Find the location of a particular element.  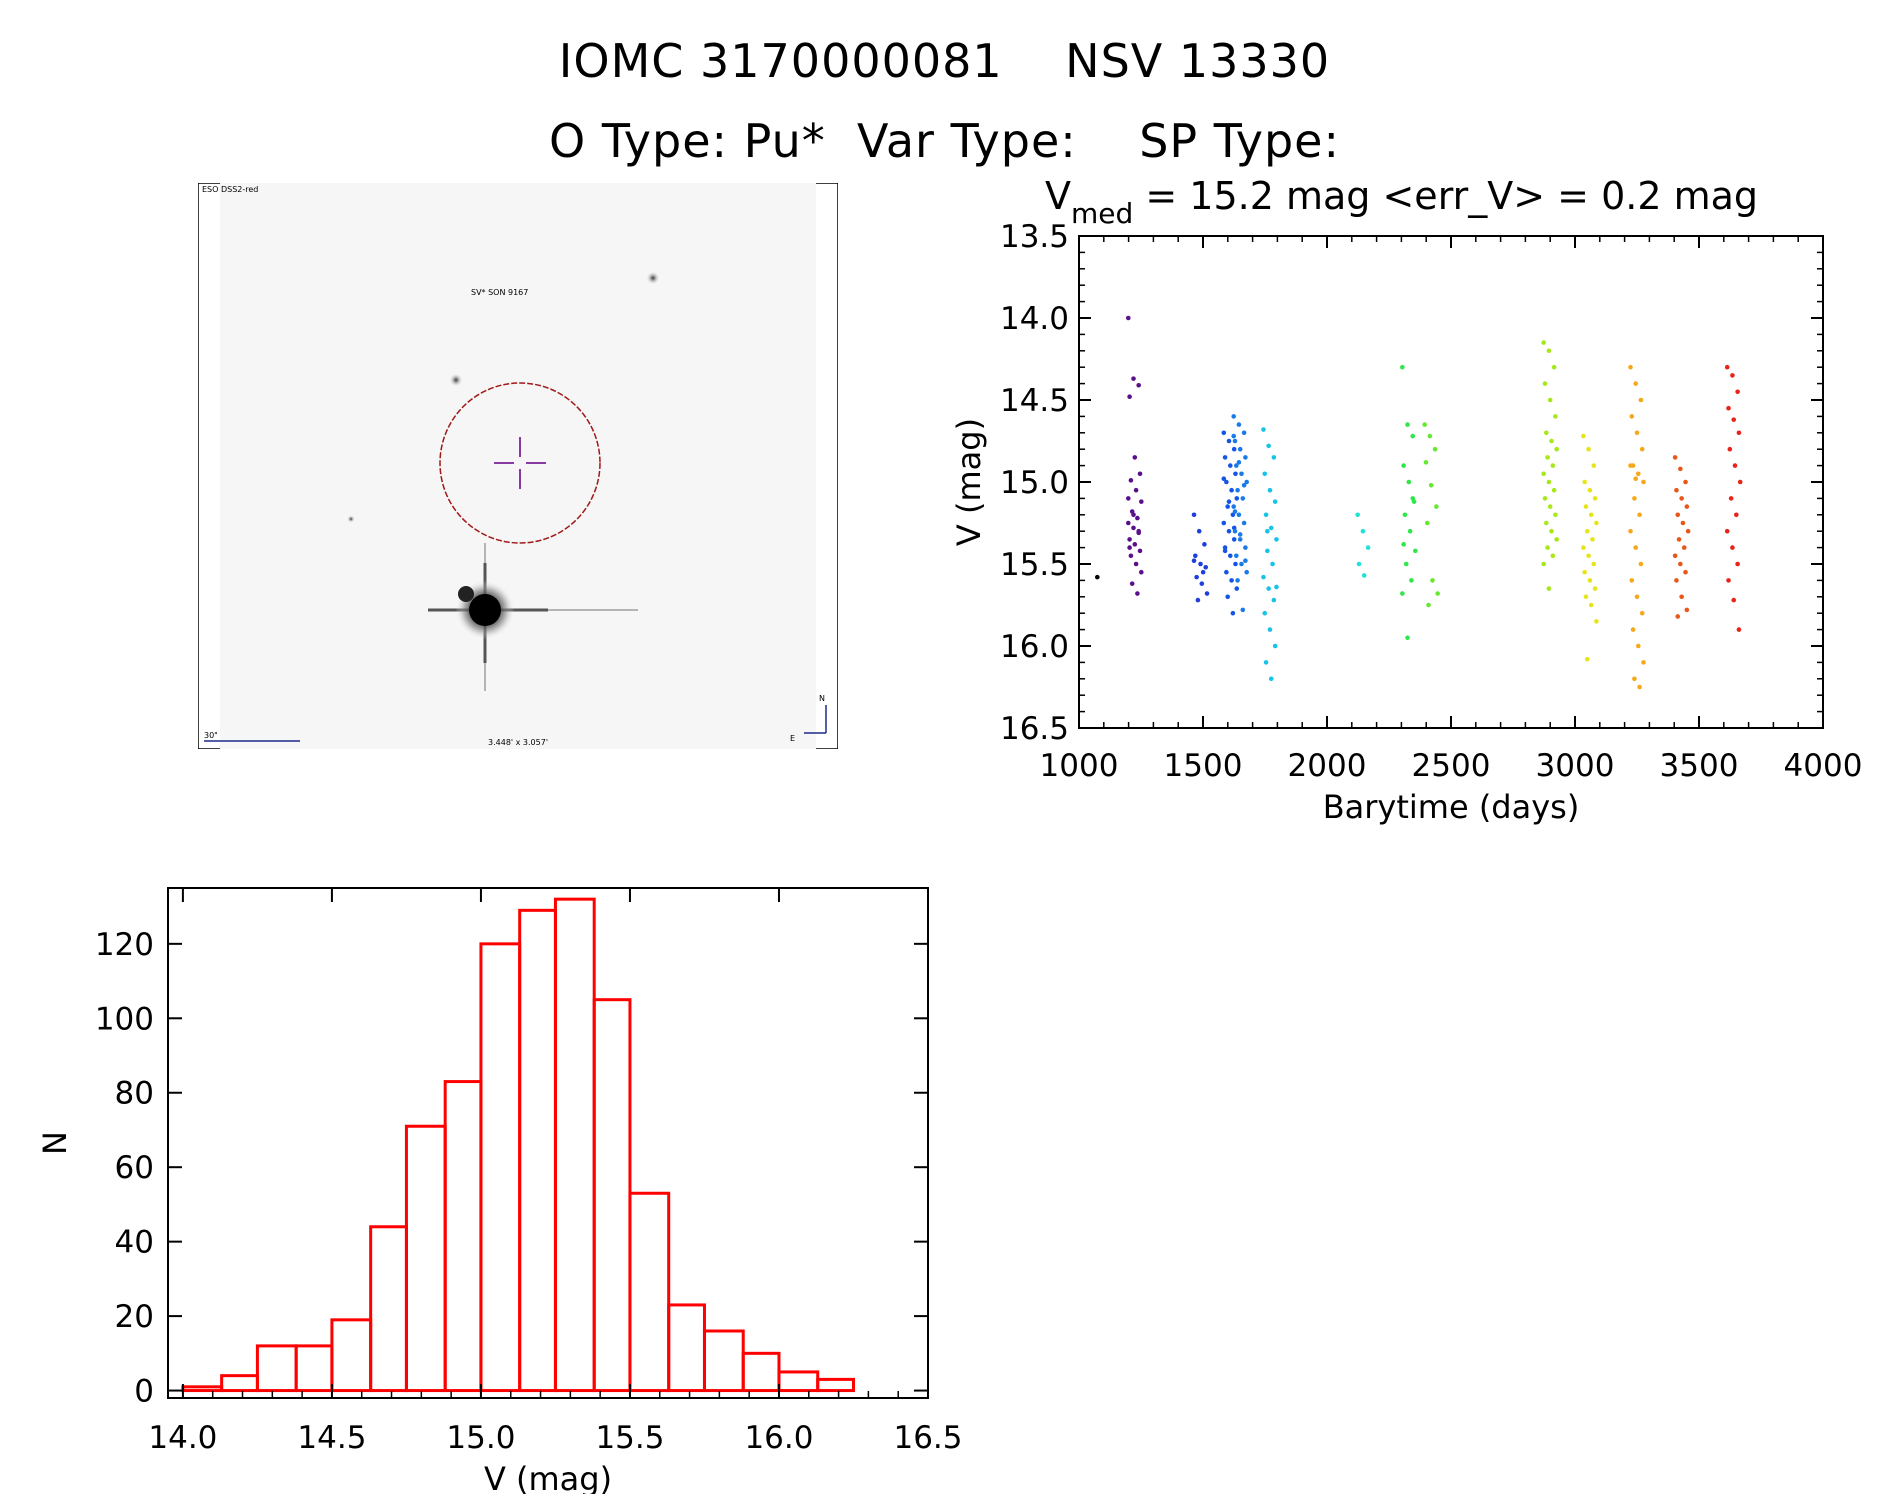

x-tick-label: 16.0 is located at coordinates (778, 1438).